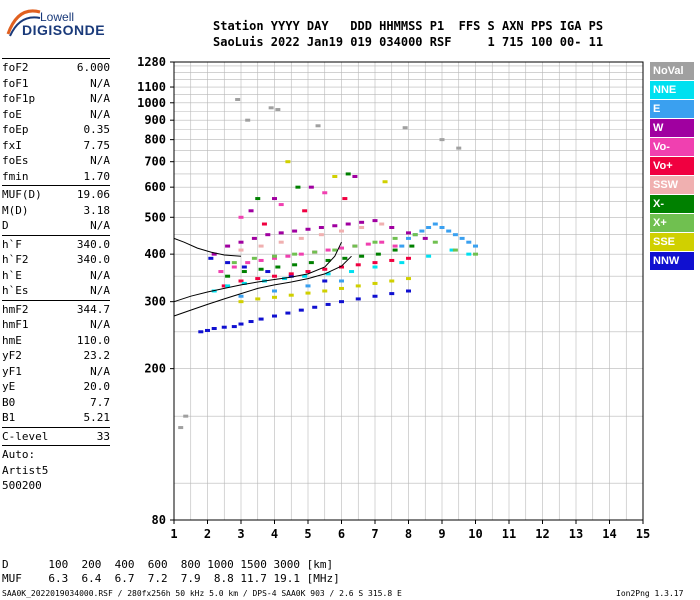 This screenshot has width=700, height=600. Describe the element at coordinates (155, 254) in the screenshot. I see `y-tick-label: 400` at that location.